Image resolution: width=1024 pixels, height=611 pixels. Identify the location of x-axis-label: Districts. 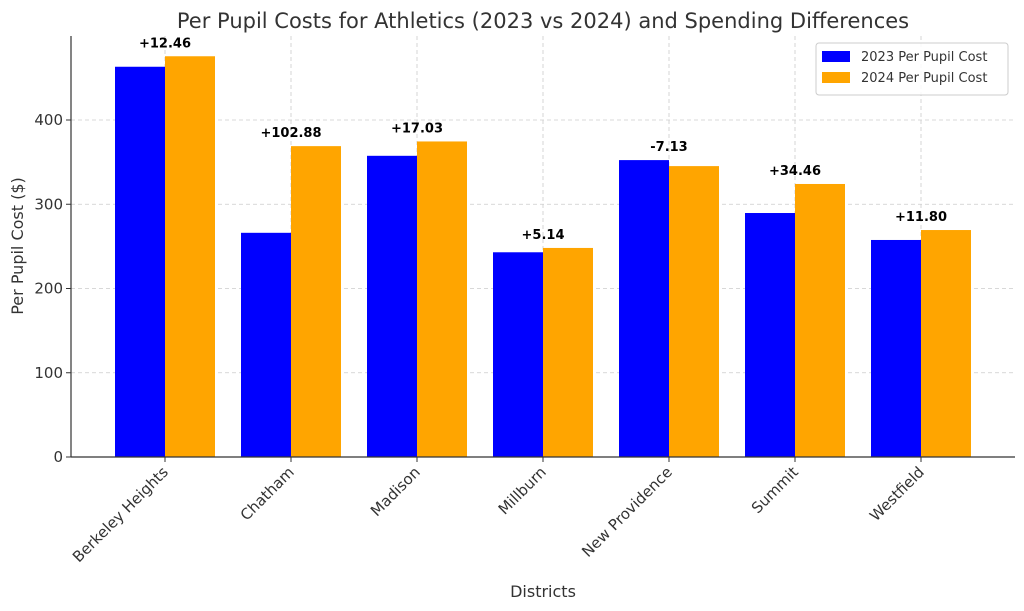
(543, 591).